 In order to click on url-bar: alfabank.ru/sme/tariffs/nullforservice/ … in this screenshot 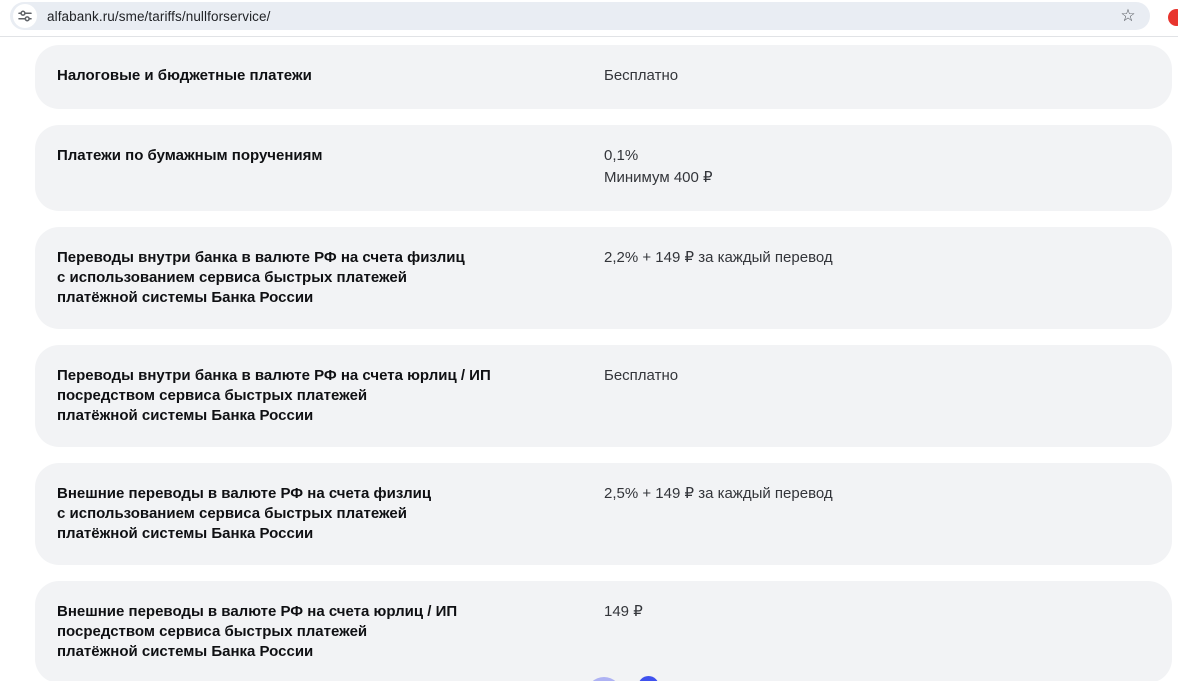, I will do `click(580, 16)`.